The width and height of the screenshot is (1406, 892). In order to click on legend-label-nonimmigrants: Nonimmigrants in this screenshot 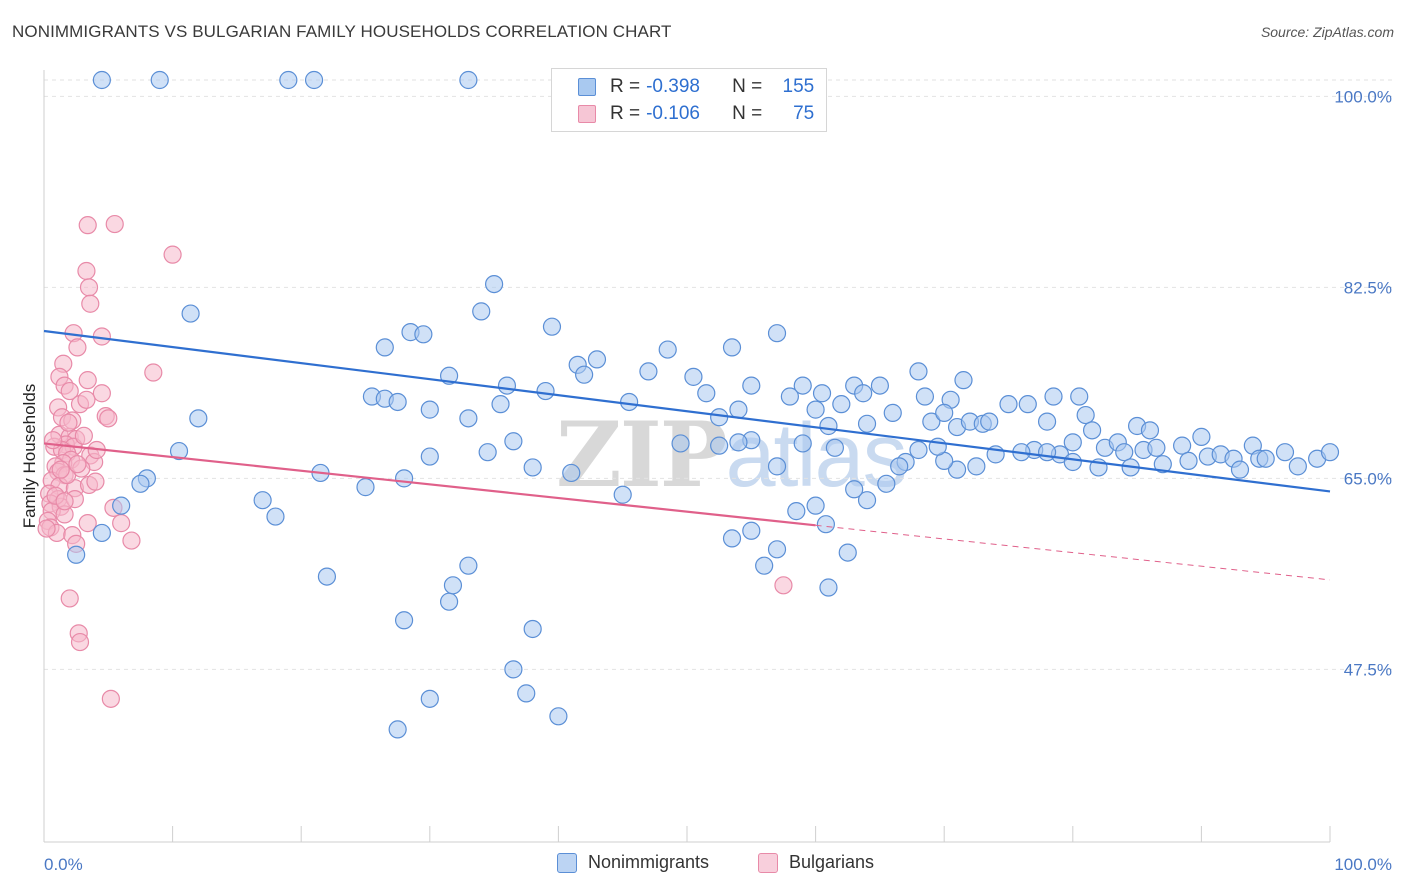, I will do `click(649, 862)`.